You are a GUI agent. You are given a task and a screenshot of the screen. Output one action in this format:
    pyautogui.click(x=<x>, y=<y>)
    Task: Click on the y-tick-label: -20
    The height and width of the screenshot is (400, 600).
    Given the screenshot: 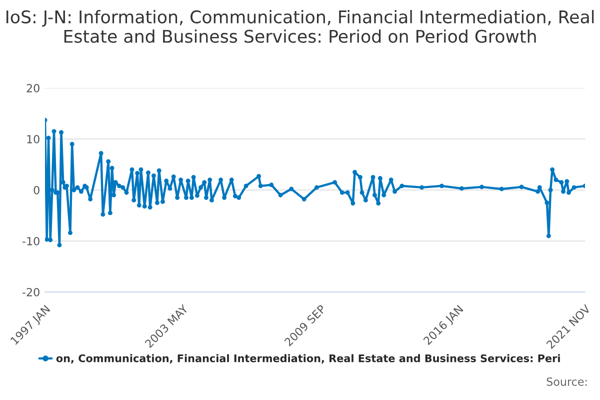 What is the action you would take?
    pyautogui.click(x=31, y=292)
    